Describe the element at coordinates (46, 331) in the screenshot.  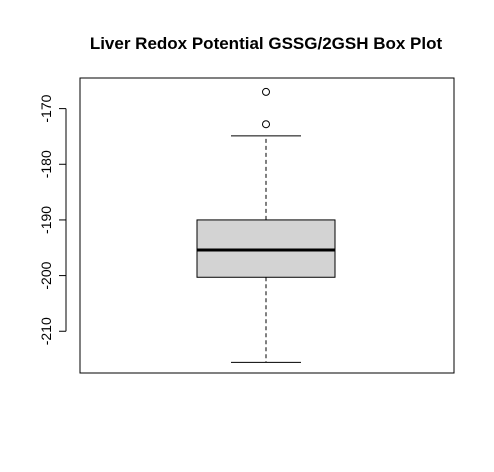
I see `y-tick-label: -210` at that location.